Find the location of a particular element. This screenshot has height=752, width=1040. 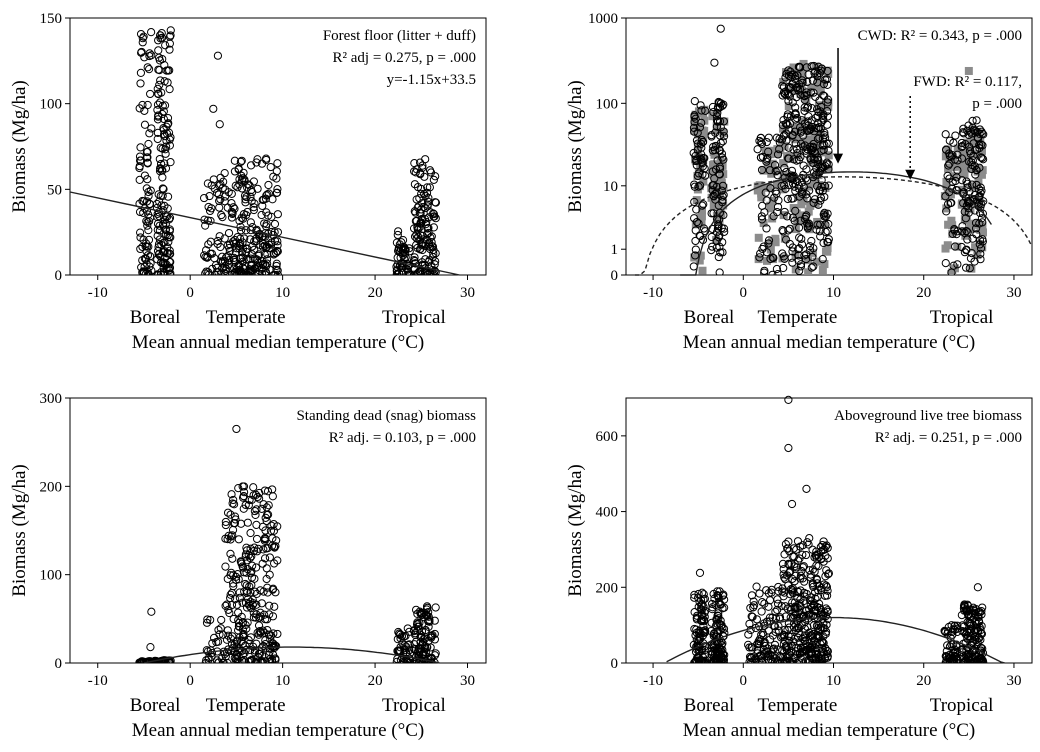

x-tick-label: 0 is located at coordinates (744, 293).